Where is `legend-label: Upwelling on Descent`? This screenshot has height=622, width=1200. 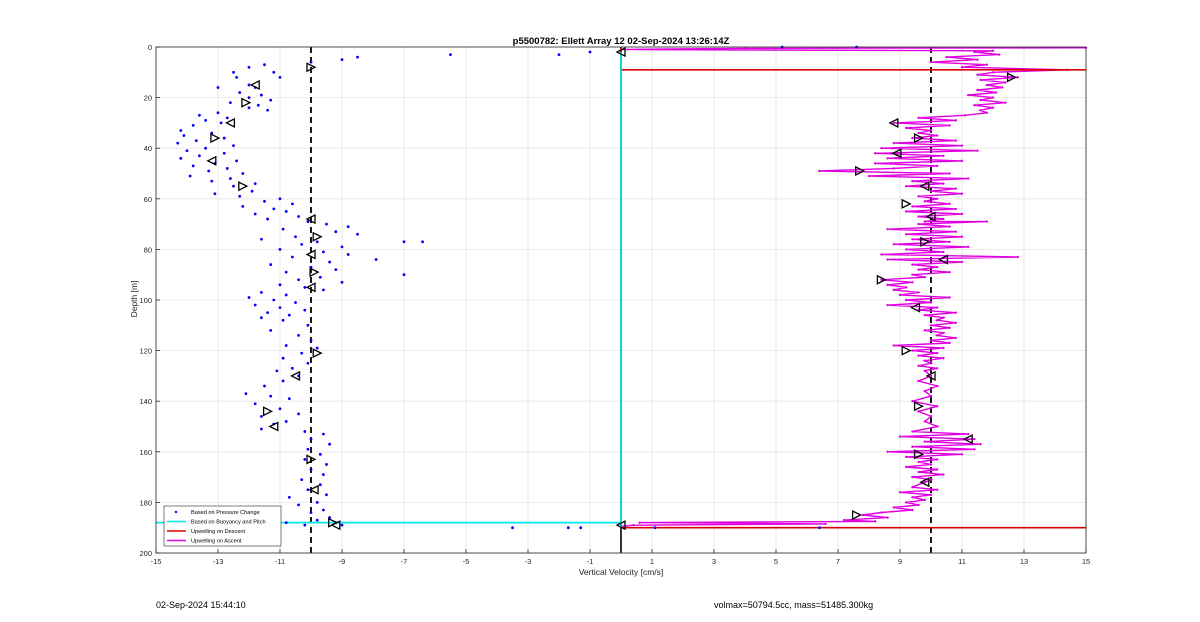
legend-label: Upwelling on Descent is located at coordinates (218, 532).